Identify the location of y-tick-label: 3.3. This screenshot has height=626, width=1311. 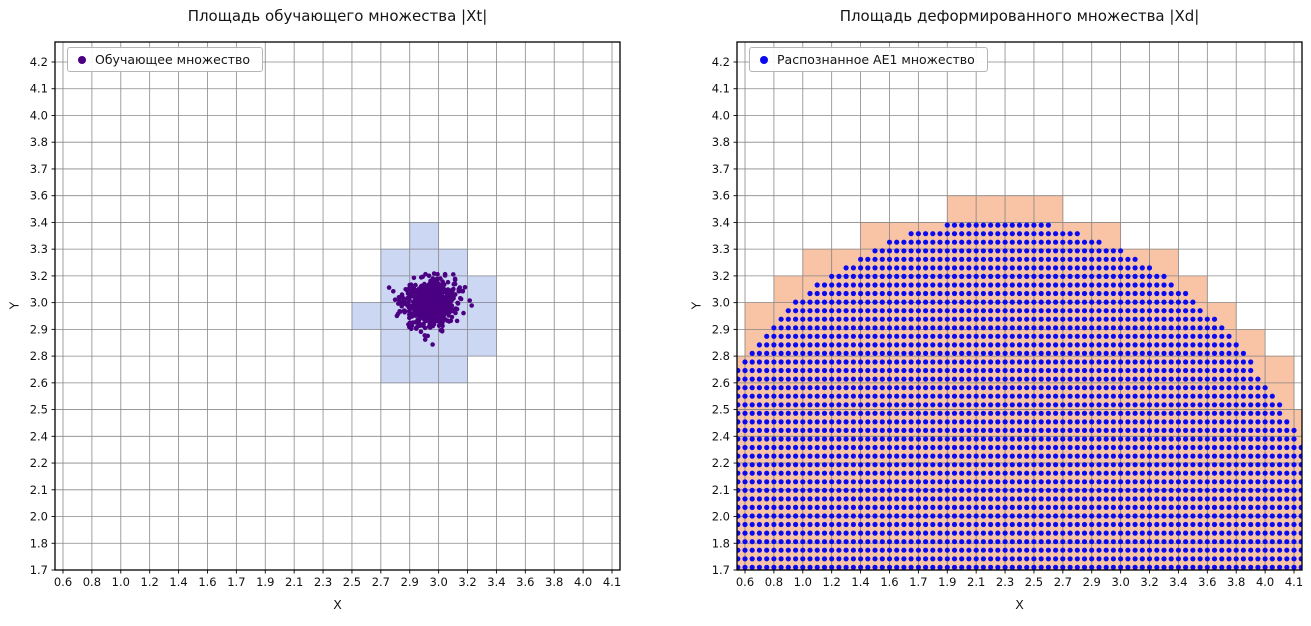
(721, 249).